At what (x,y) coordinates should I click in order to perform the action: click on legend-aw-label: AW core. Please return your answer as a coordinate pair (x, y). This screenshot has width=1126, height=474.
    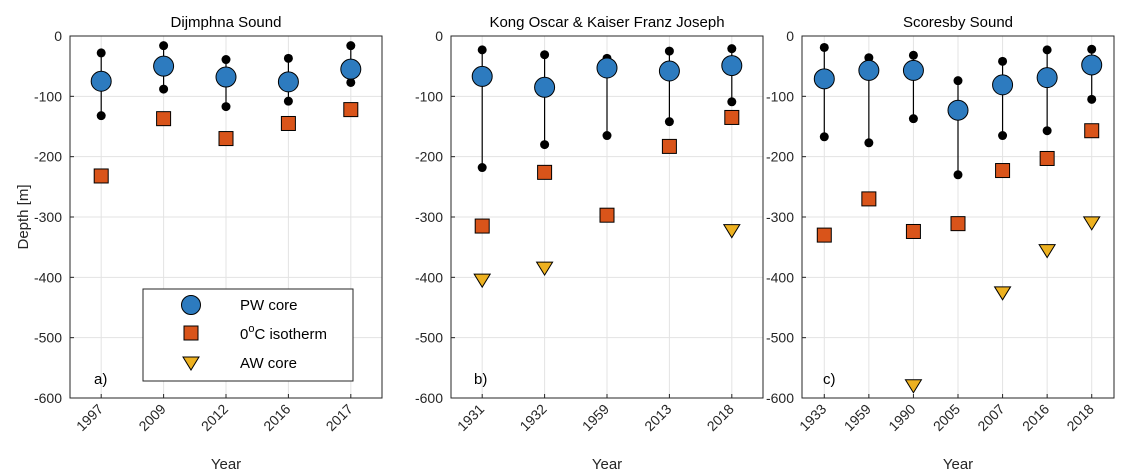
    Looking at the image, I should click on (268, 363).